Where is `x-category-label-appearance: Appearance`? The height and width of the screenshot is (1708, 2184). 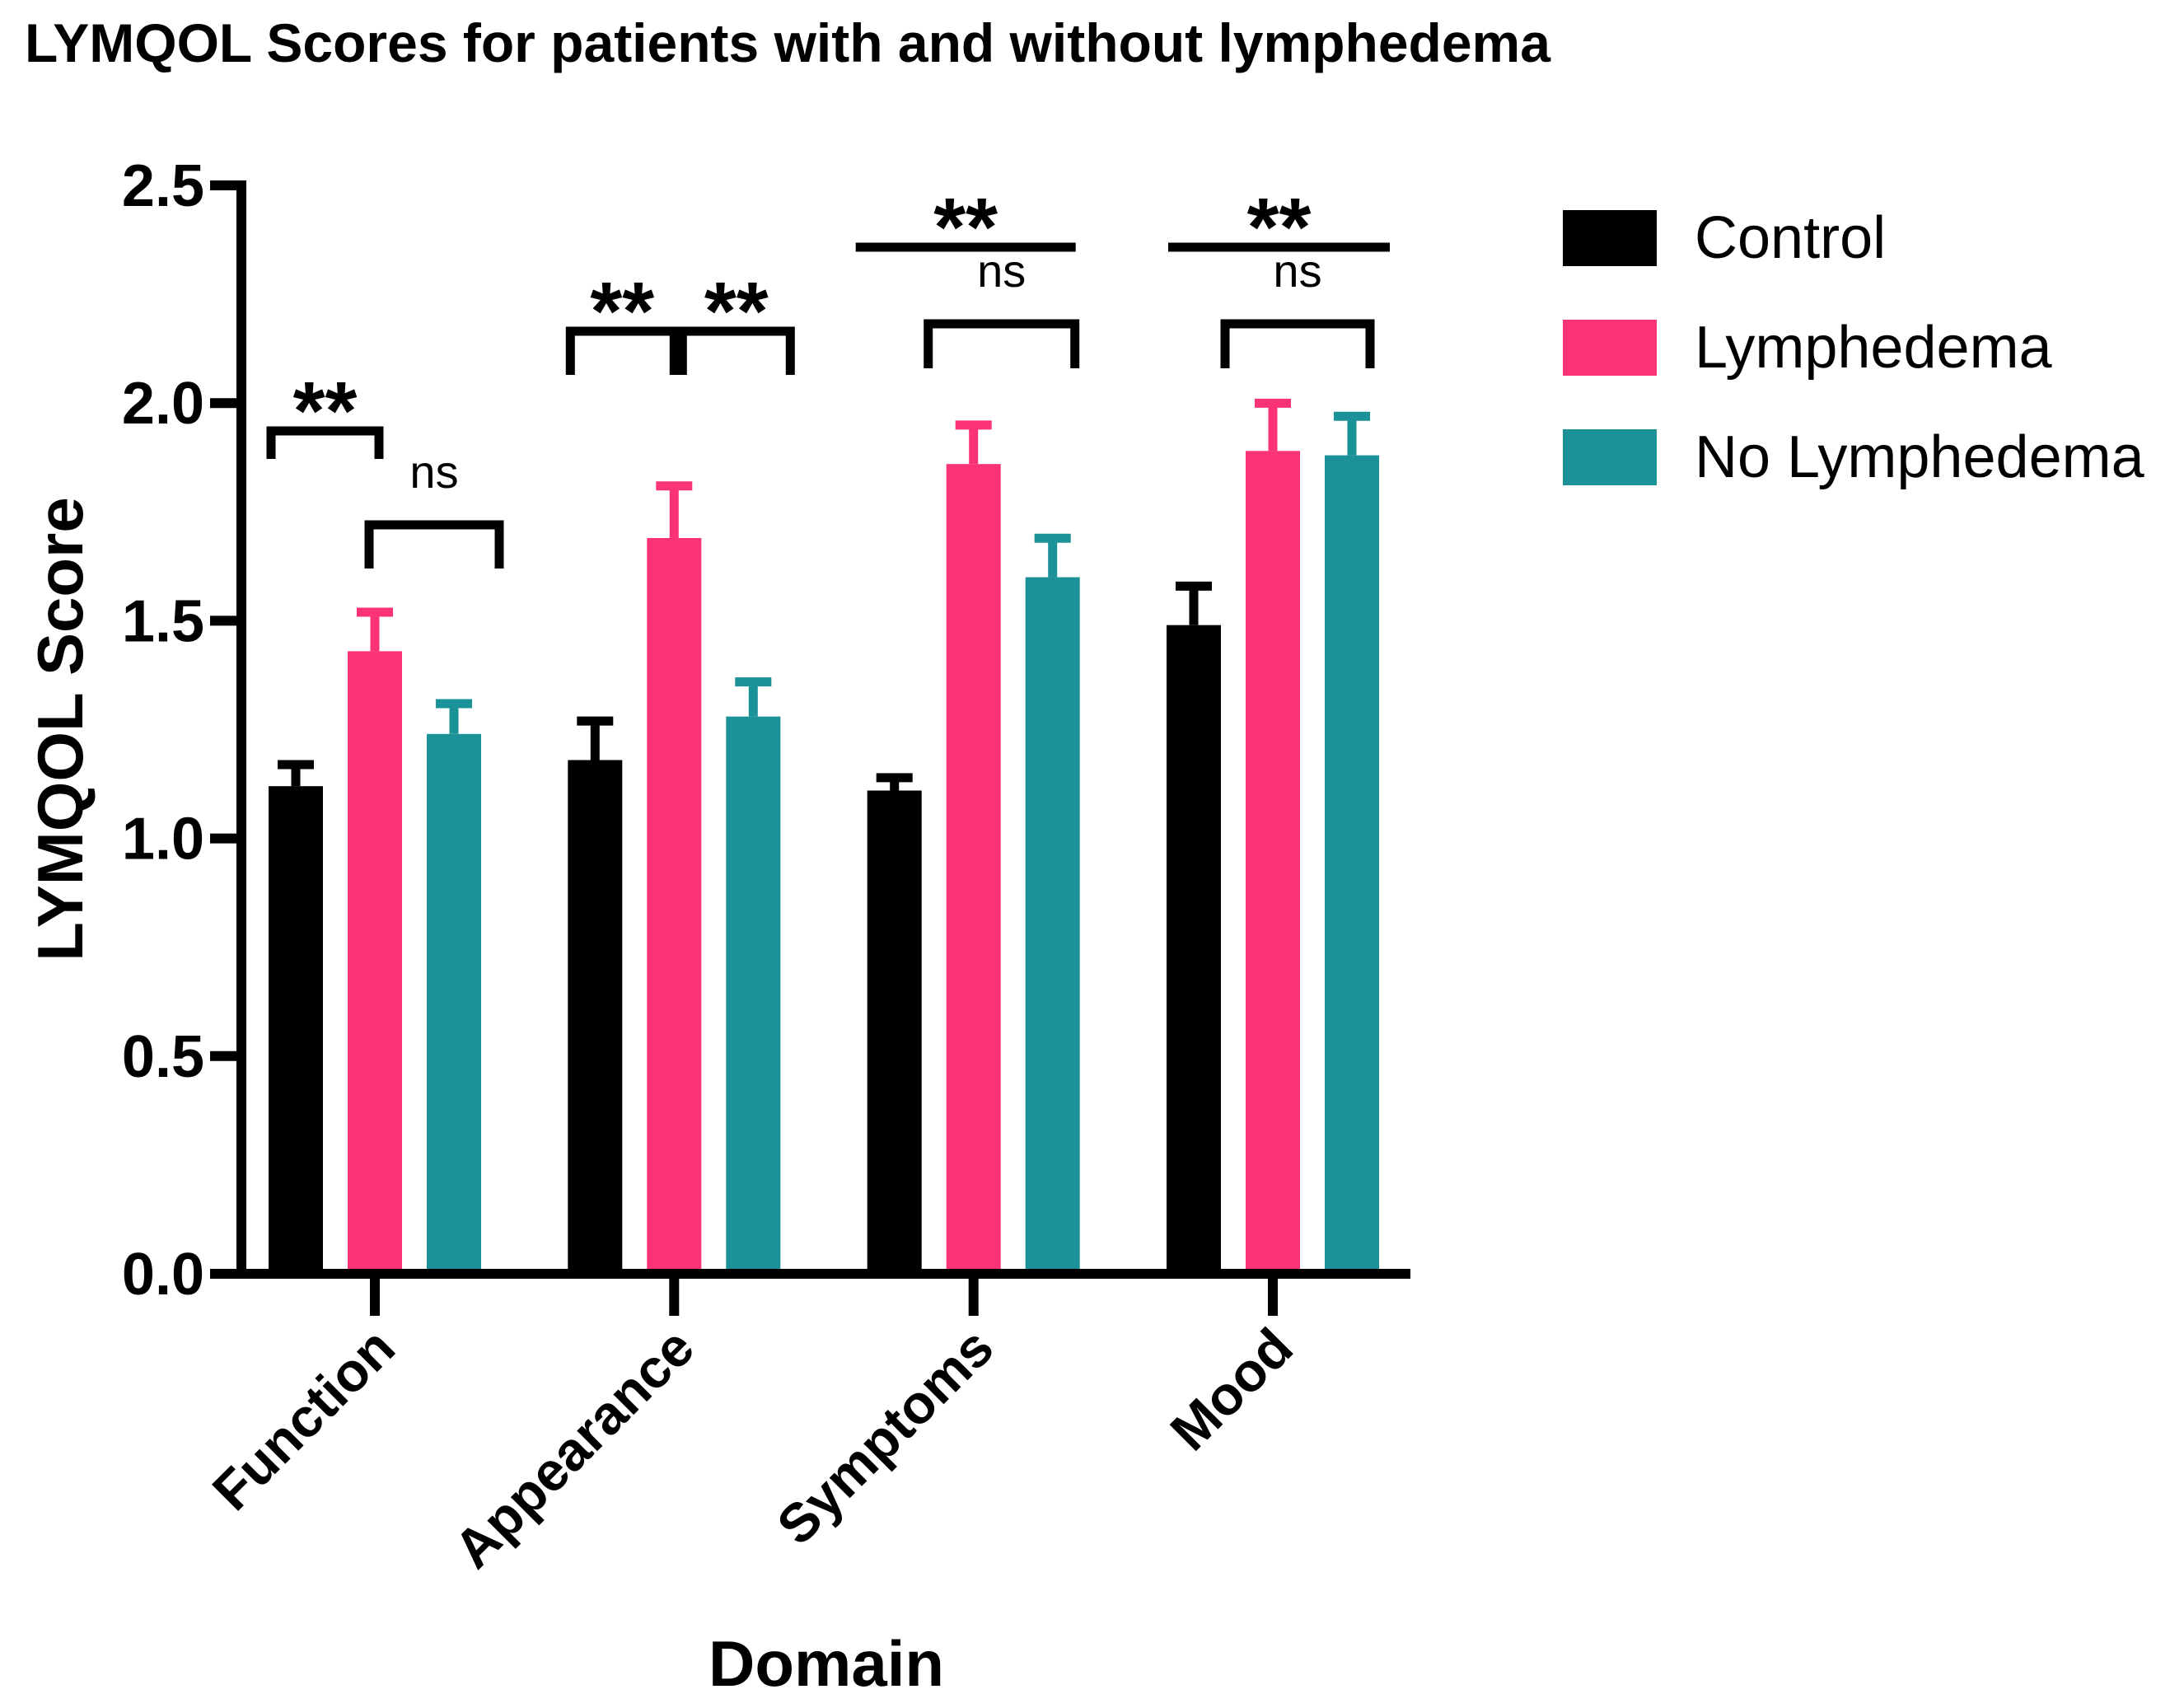 x-category-label-appearance: Appearance is located at coordinates (573, 1448).